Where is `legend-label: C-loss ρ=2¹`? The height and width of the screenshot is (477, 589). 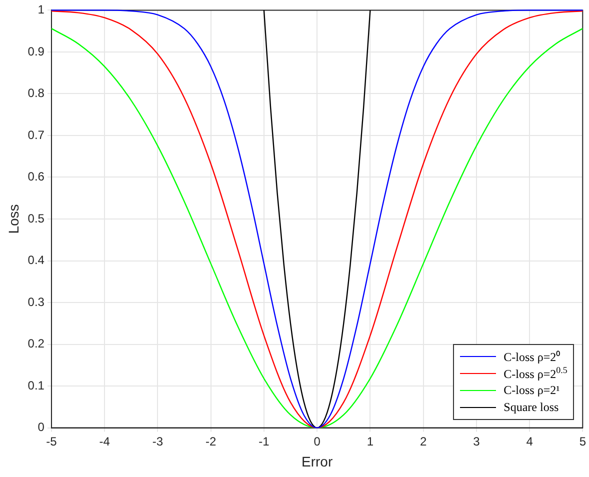 legend-label: C-loss ρ=2¹ is located at coordinates (532, 390).